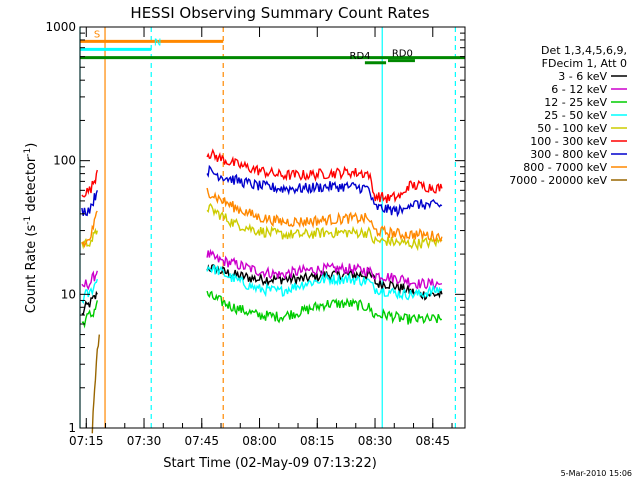 The image size is (640, 480). What do you see at coordinates (324, 282) in the screenshot?
I see `series-line-3-late` at bounding box center [324, 282].